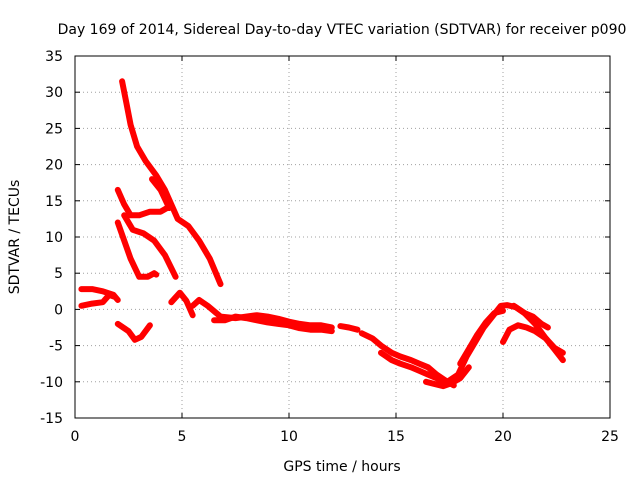 The image size is (640, 480). I want to click on y-tick-label: 35, so click(54, 57).